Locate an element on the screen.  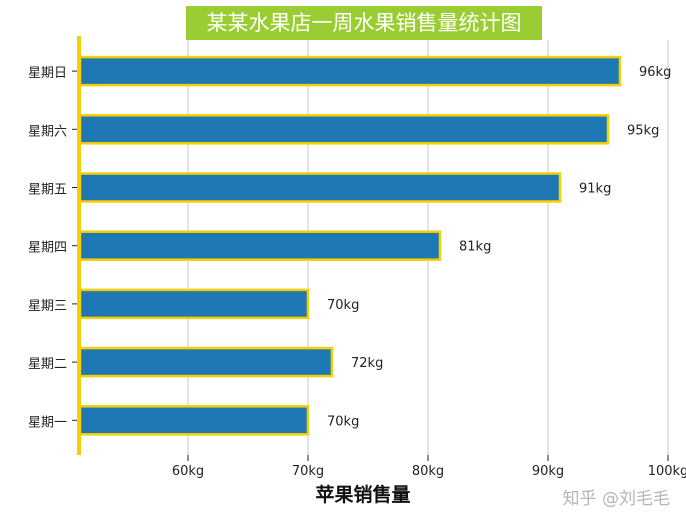
x-tick-label-3: 90kg is located at coordinates (548, 471).